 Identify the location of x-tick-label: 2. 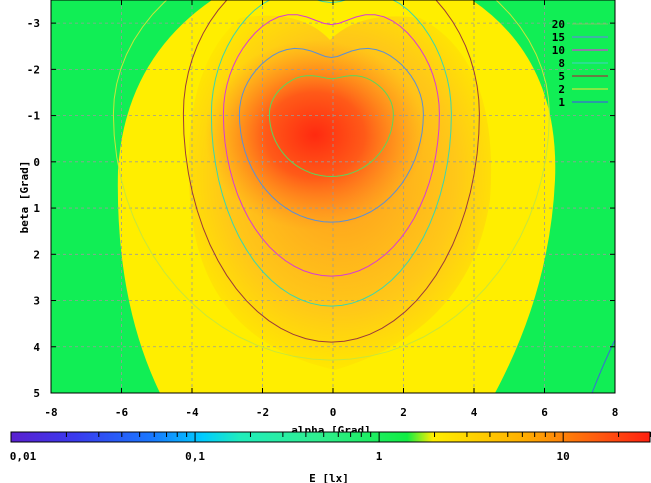
(403, 412).